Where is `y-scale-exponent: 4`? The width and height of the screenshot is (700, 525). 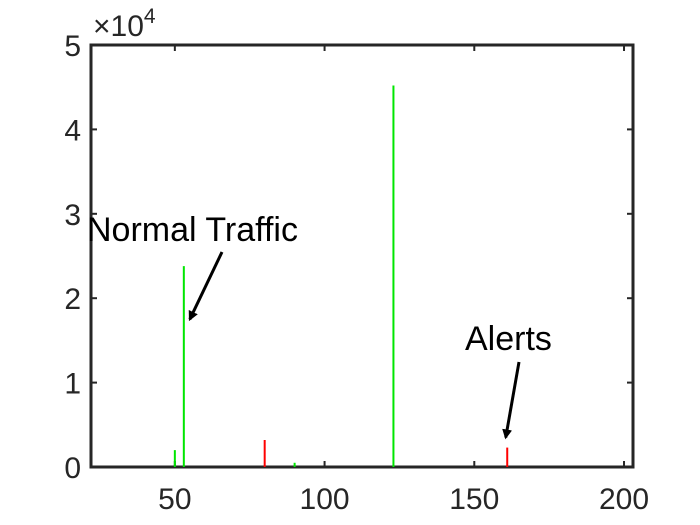 y-scale-exponent: 4 is located at coordinates (150, 16).